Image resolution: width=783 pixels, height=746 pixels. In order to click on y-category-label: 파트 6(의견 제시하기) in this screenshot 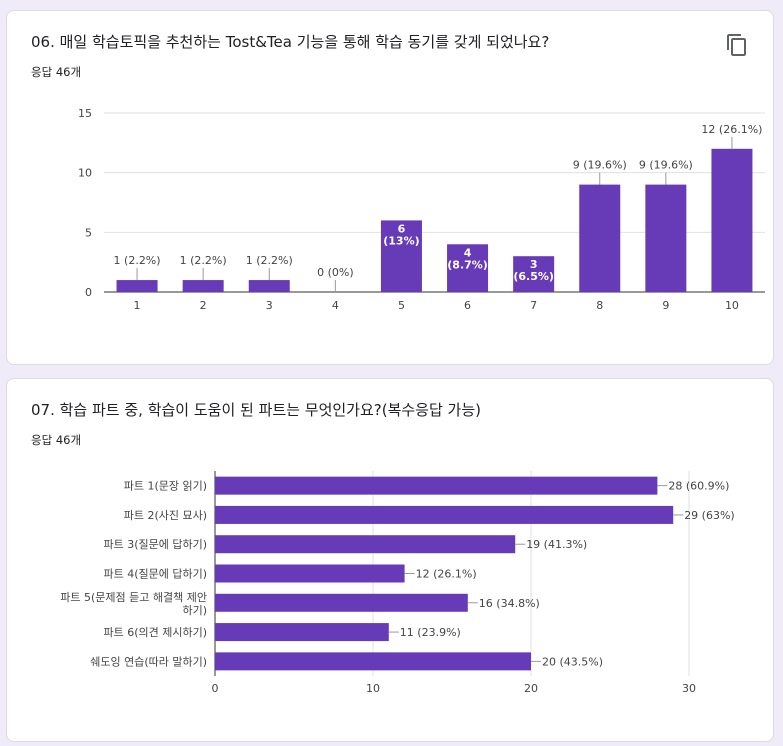, I will do `click(155, 632)`.